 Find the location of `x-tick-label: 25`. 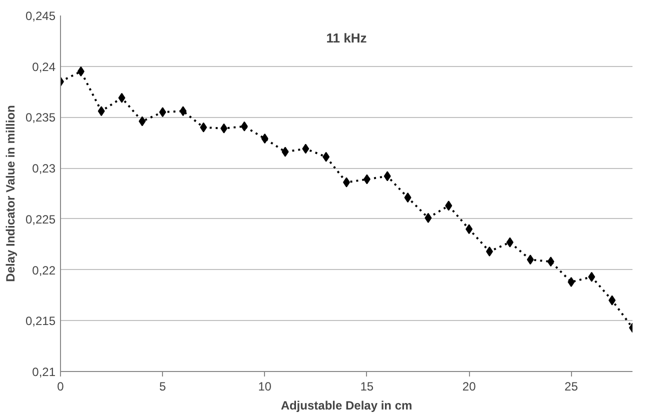

x-tick-label: 25 is located at coordinates (571, 387).